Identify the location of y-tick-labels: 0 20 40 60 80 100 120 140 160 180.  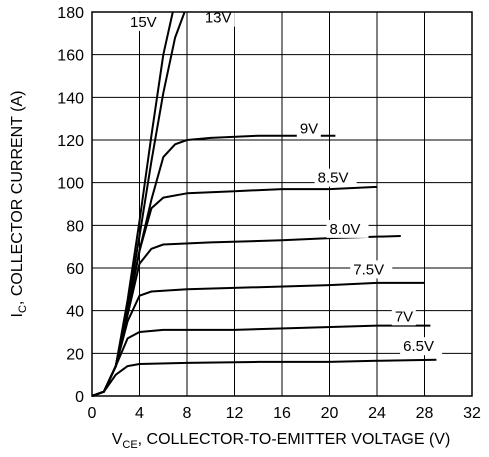
(70, 205).